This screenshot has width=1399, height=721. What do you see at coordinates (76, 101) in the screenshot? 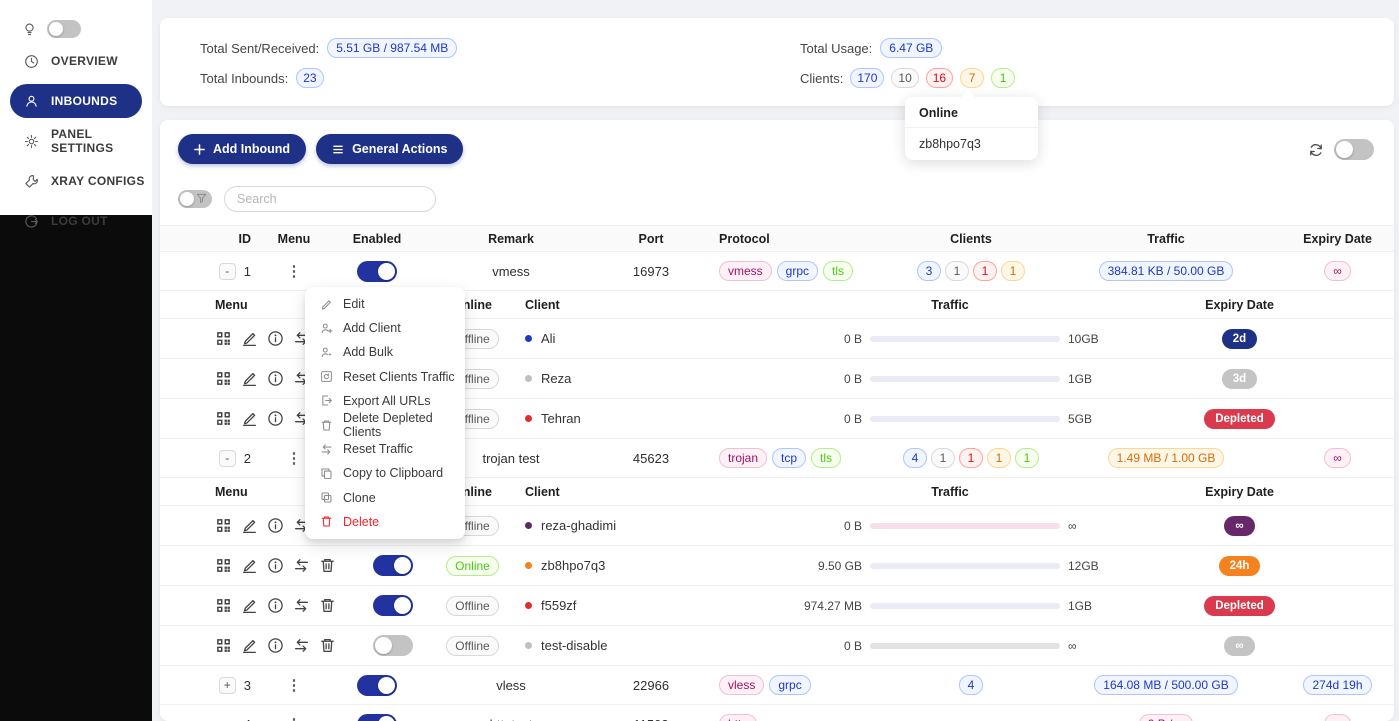
I see `sidebar-item-inbounds: INBOUNDS` at bounding box center [76, 101].